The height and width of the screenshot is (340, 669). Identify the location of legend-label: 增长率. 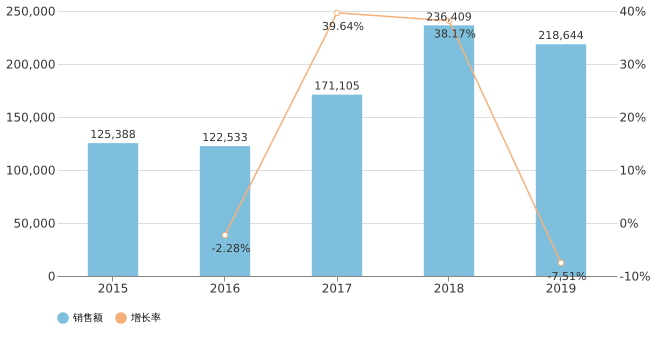
(145, 318).